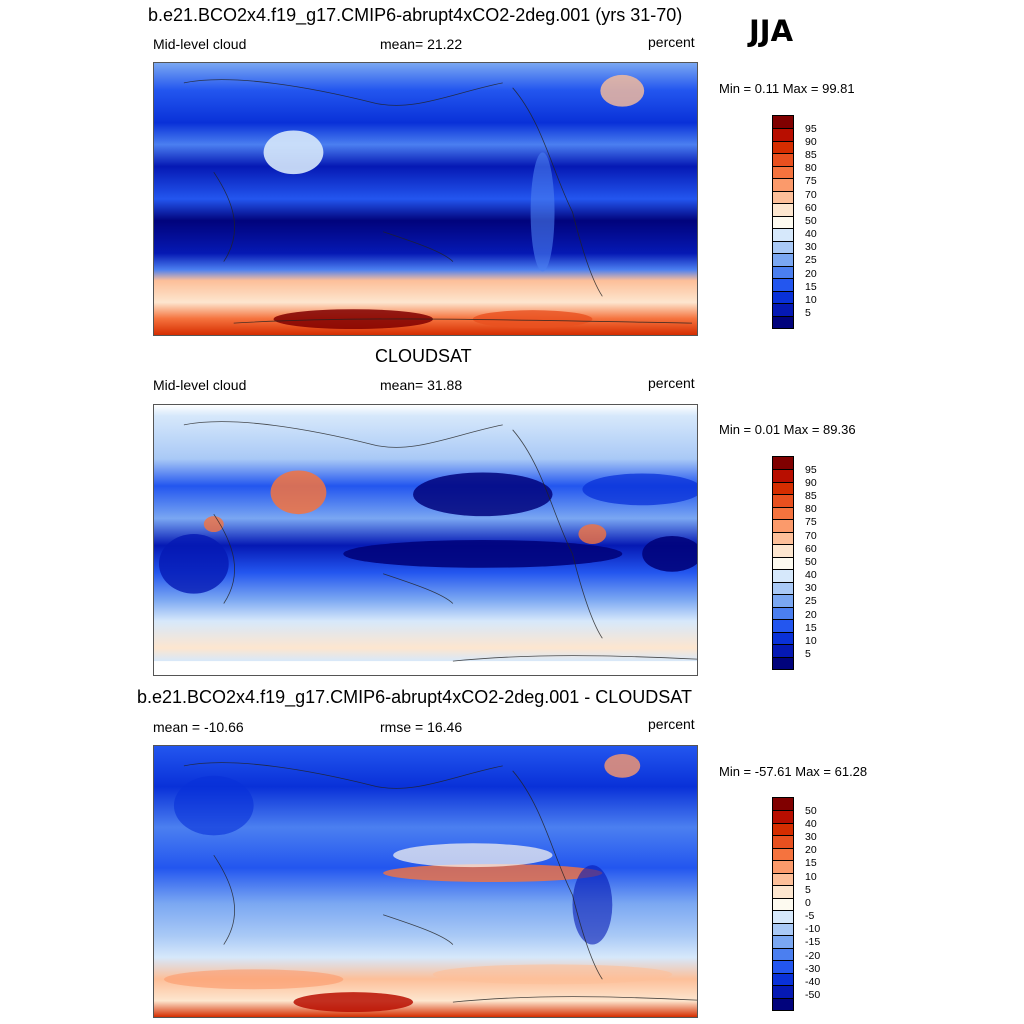 This screenshot has height=1024, width=1024. What do you see at coordinates (811, 863) in the screenshot?
I see `colorbar-tick: 15` at bounding box center [811, 863].